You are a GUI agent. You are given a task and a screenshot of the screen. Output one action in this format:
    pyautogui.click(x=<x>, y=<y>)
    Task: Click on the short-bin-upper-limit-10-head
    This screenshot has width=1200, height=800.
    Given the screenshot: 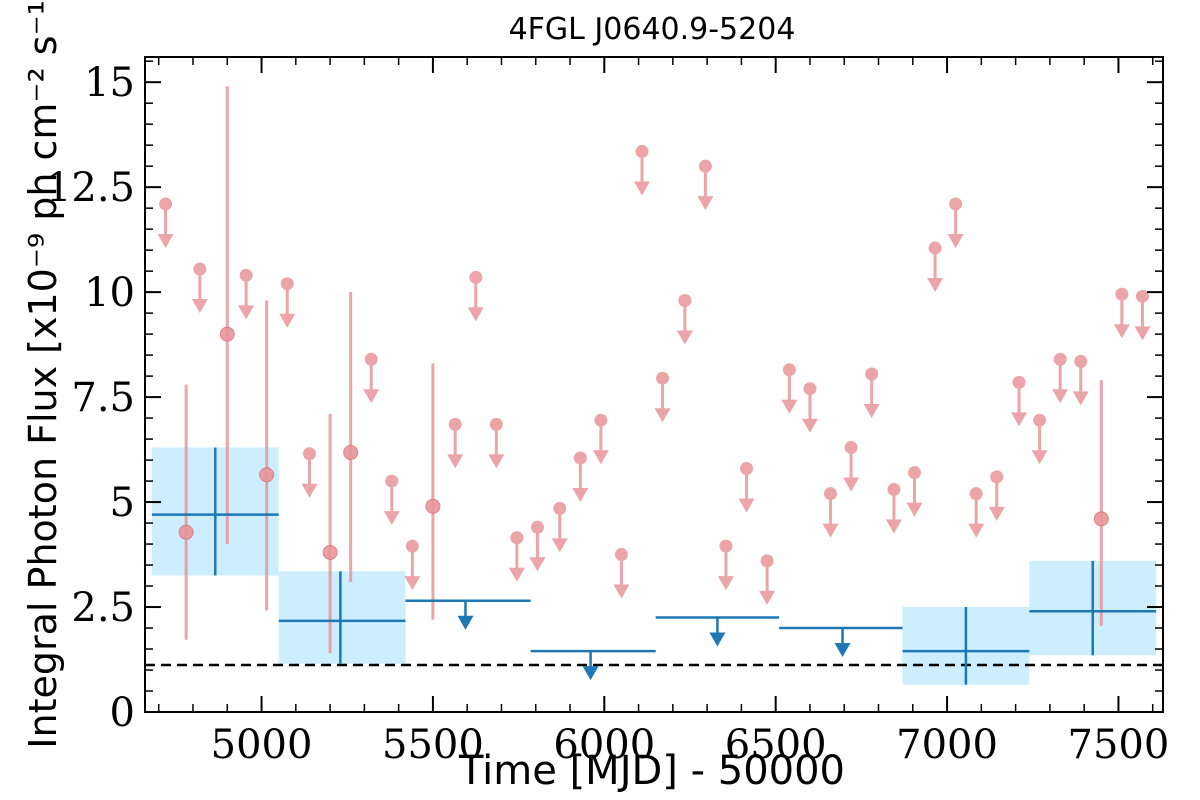 What is the action you would take?
    pyautogui.click(x=496, y=461)
    